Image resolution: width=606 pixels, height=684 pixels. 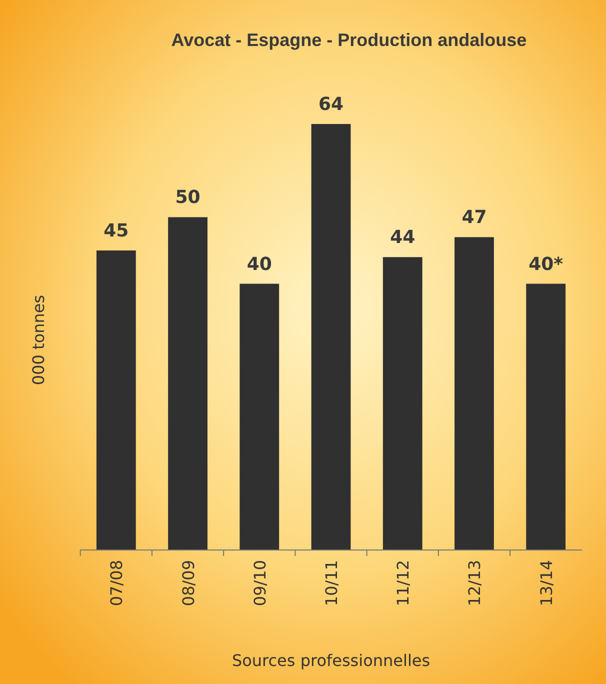 I want to click on data-label: 44, so click(x=403, y=237).